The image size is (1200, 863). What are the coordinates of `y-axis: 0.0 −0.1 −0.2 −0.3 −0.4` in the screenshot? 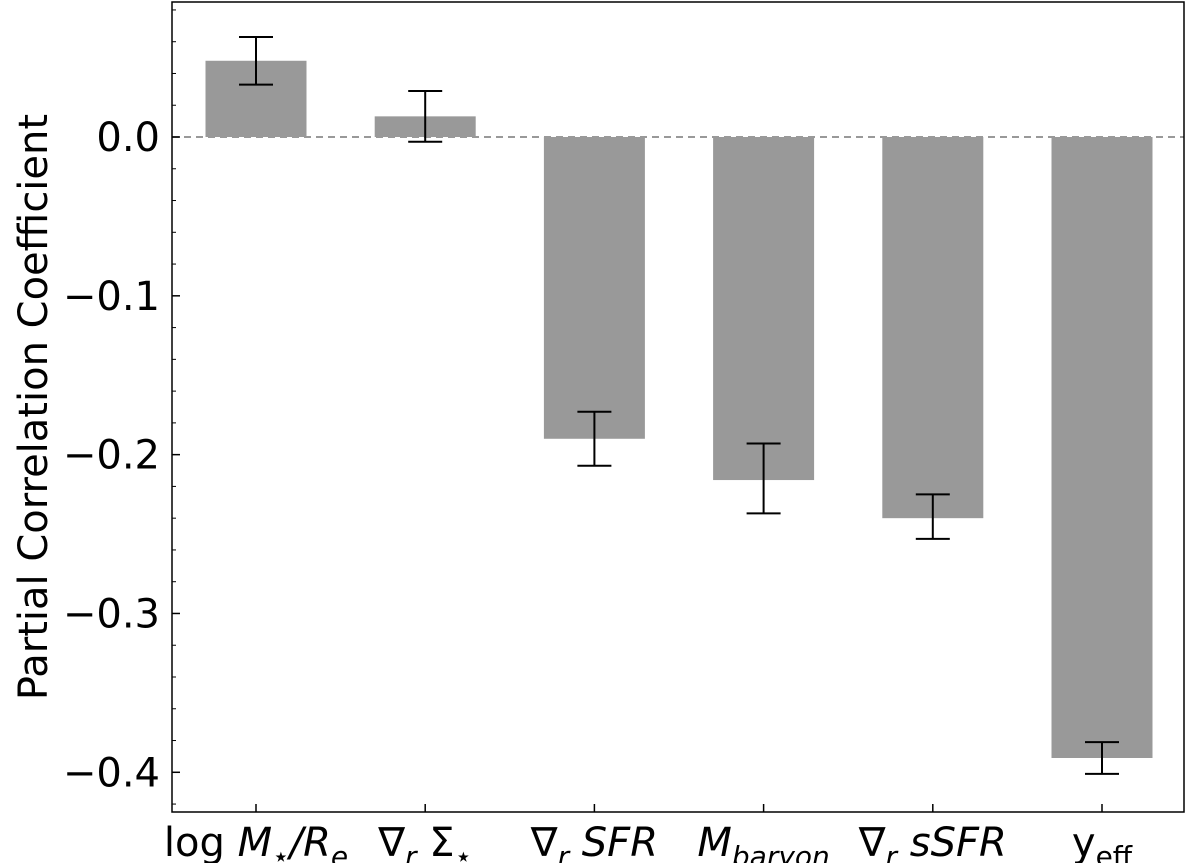 It's located at (121, 407).